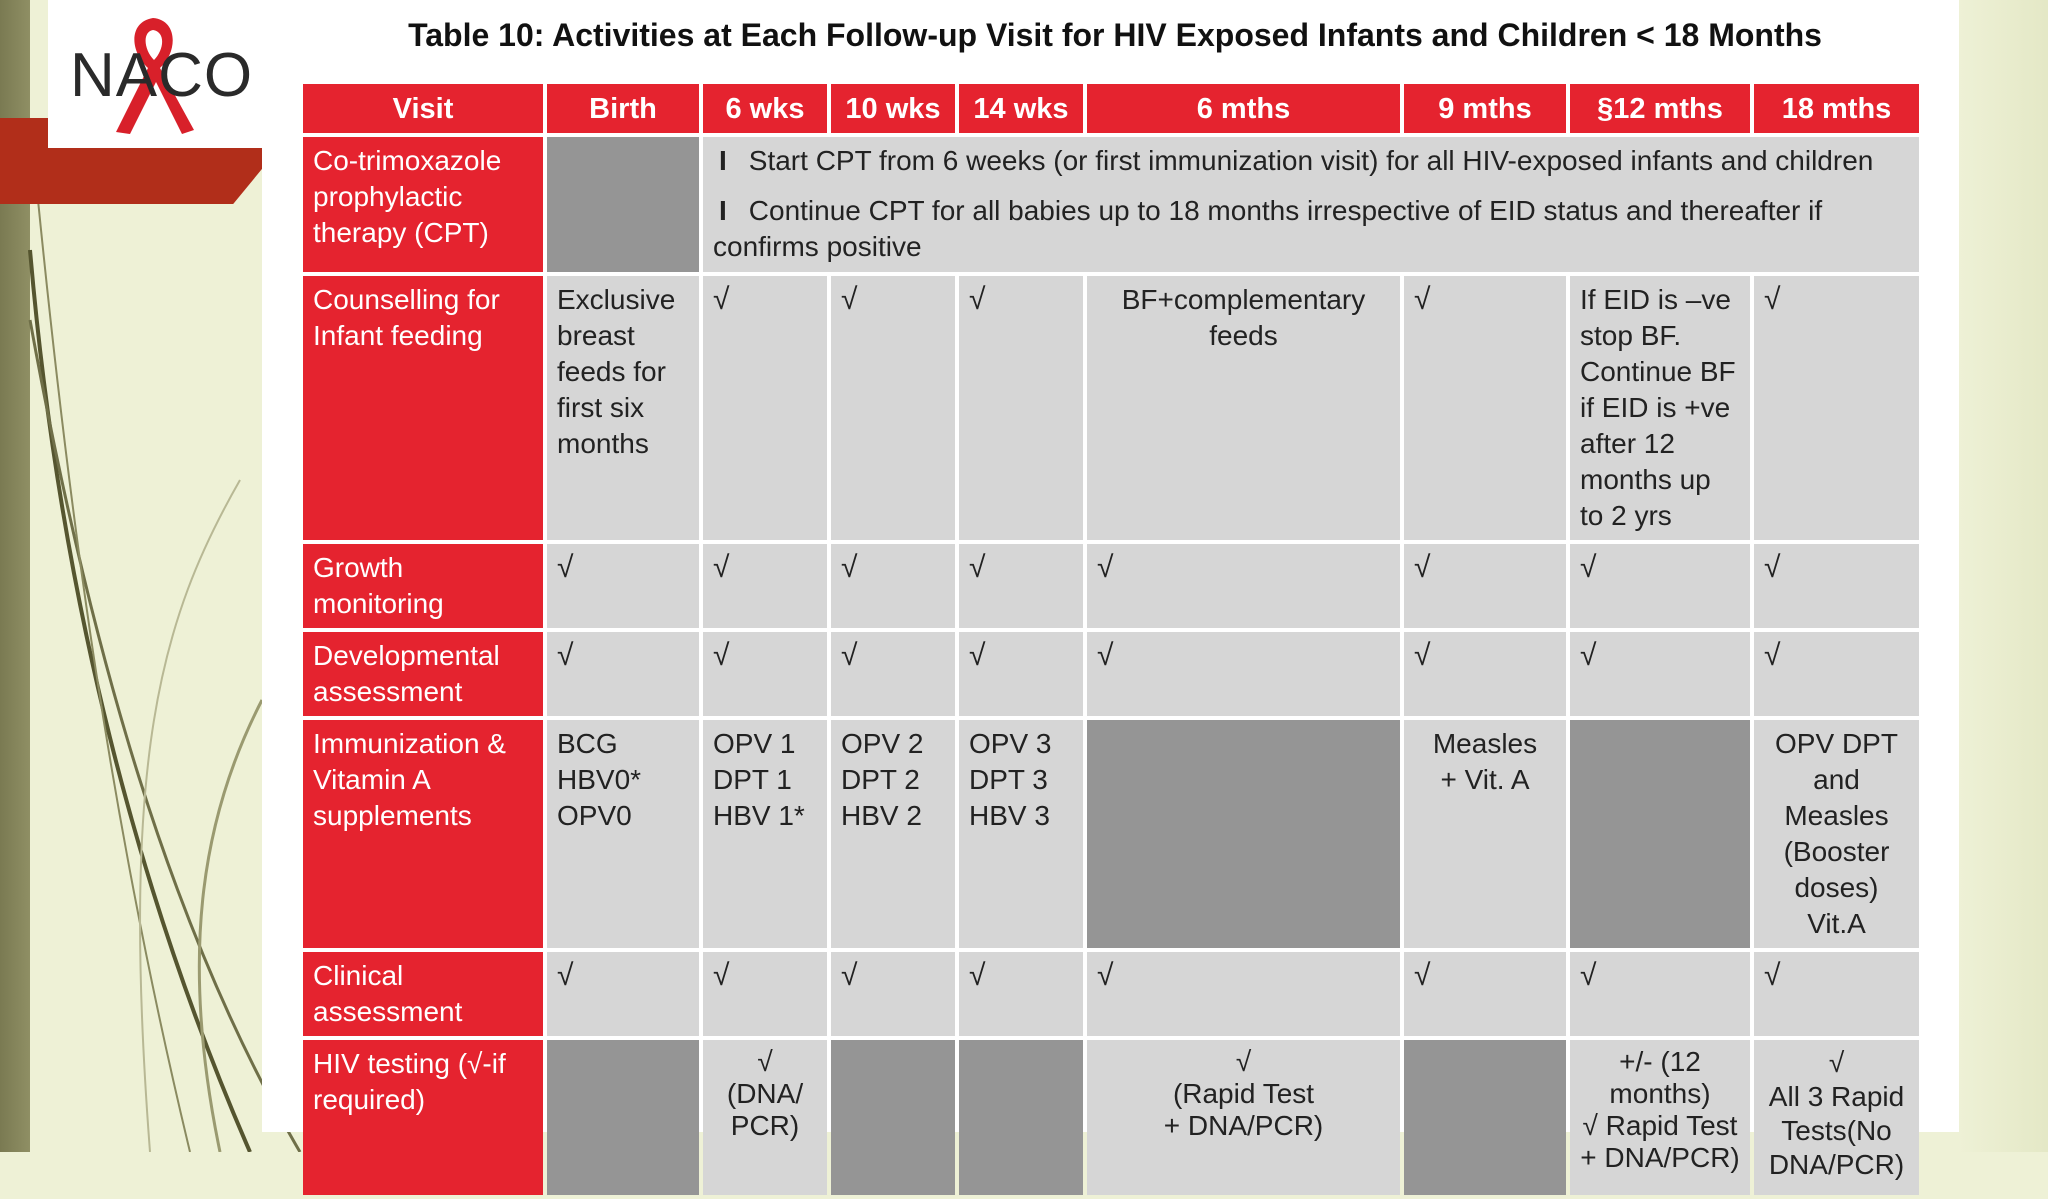 The height and width of the screenshot is (1199, 2048). I want to click on header-9mths: 9 mths, so click(1485, 108).